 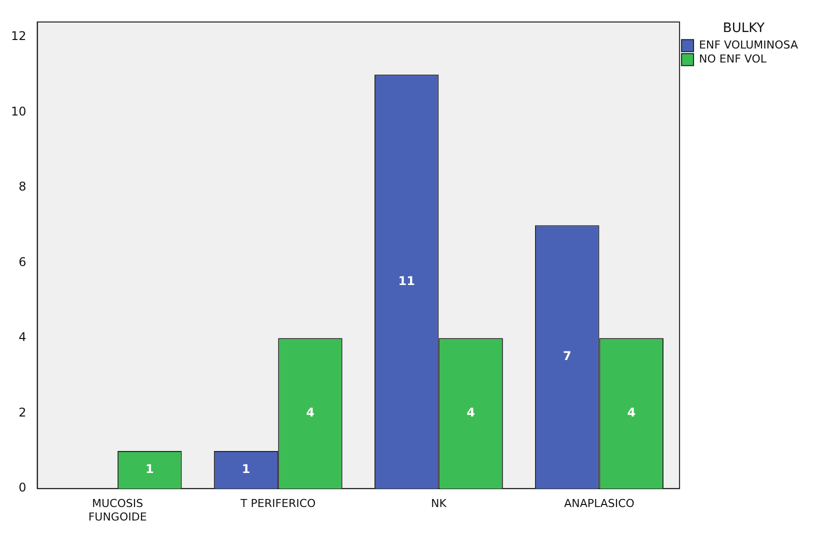 What do you see at coordinates (733, 59) in the screenshot?
I see `legend-label: NO ENF VOL` at bounding box center [733, 59].